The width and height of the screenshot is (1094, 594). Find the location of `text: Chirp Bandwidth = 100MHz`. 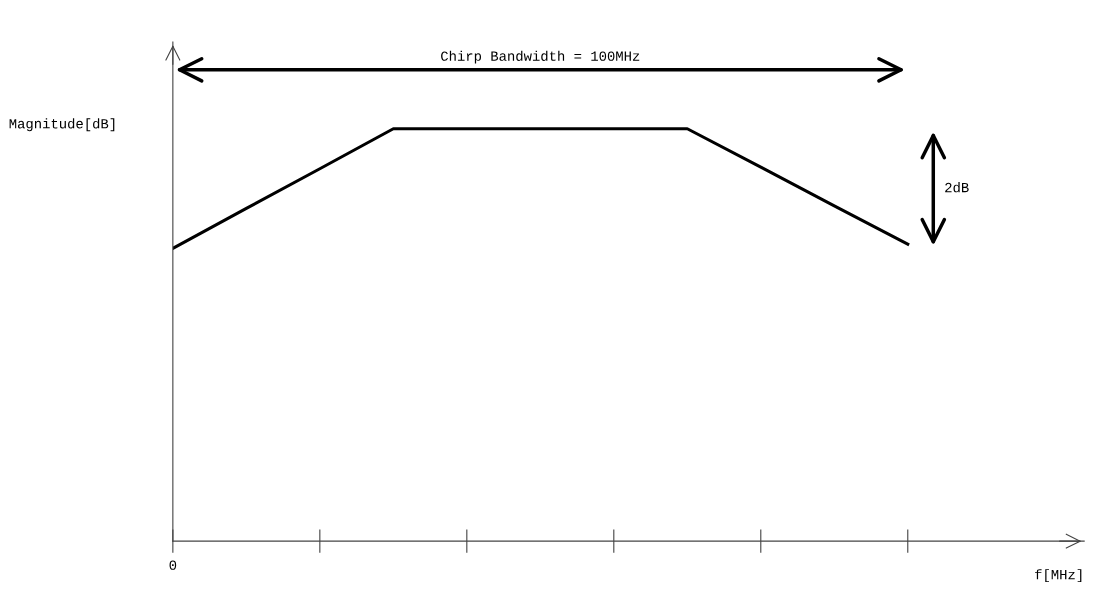

text: Chirp Bandwidth = 100MHz is located at coordinates (540, 57).